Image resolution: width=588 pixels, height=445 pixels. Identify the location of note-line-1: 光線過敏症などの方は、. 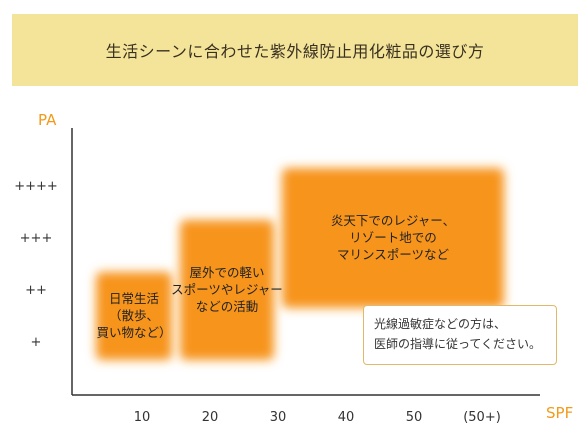
(440, 324).